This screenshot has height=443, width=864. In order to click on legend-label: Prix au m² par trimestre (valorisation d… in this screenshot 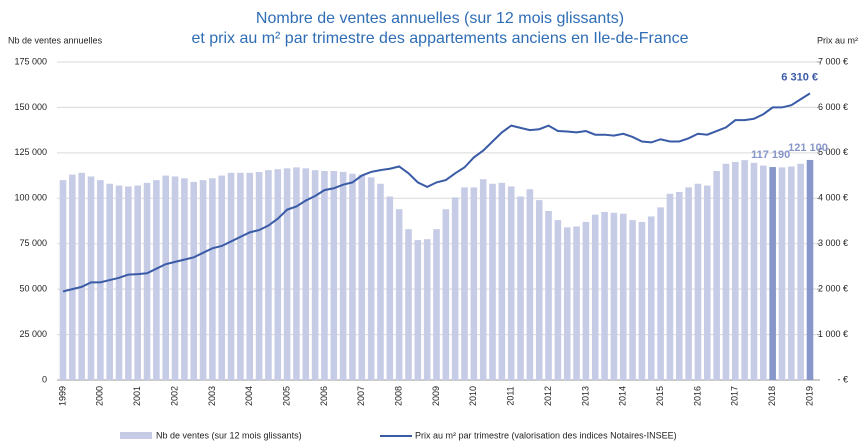, I will do `click(546, 435)`.